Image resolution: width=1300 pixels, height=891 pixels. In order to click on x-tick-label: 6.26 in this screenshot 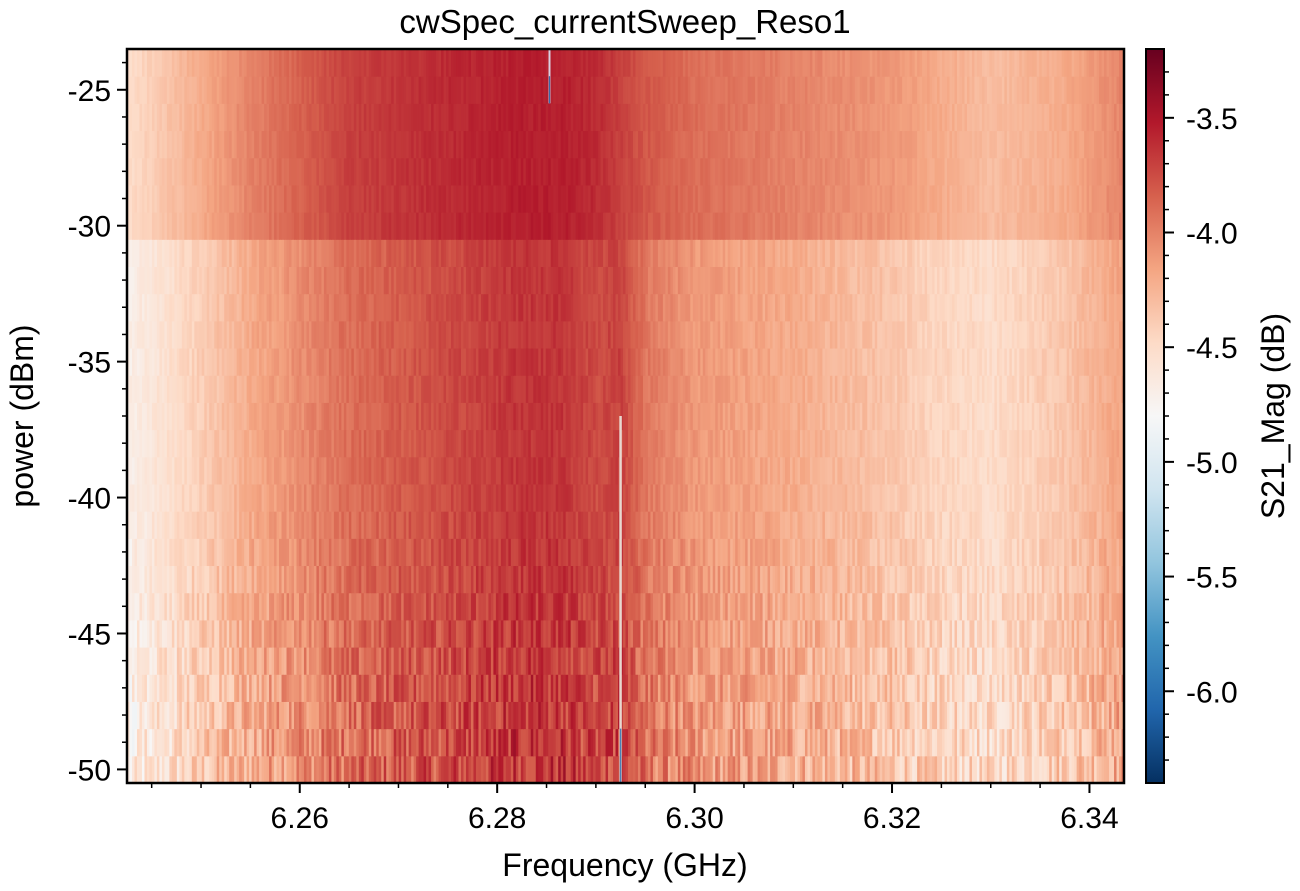, I will do `click(300, 818)`.